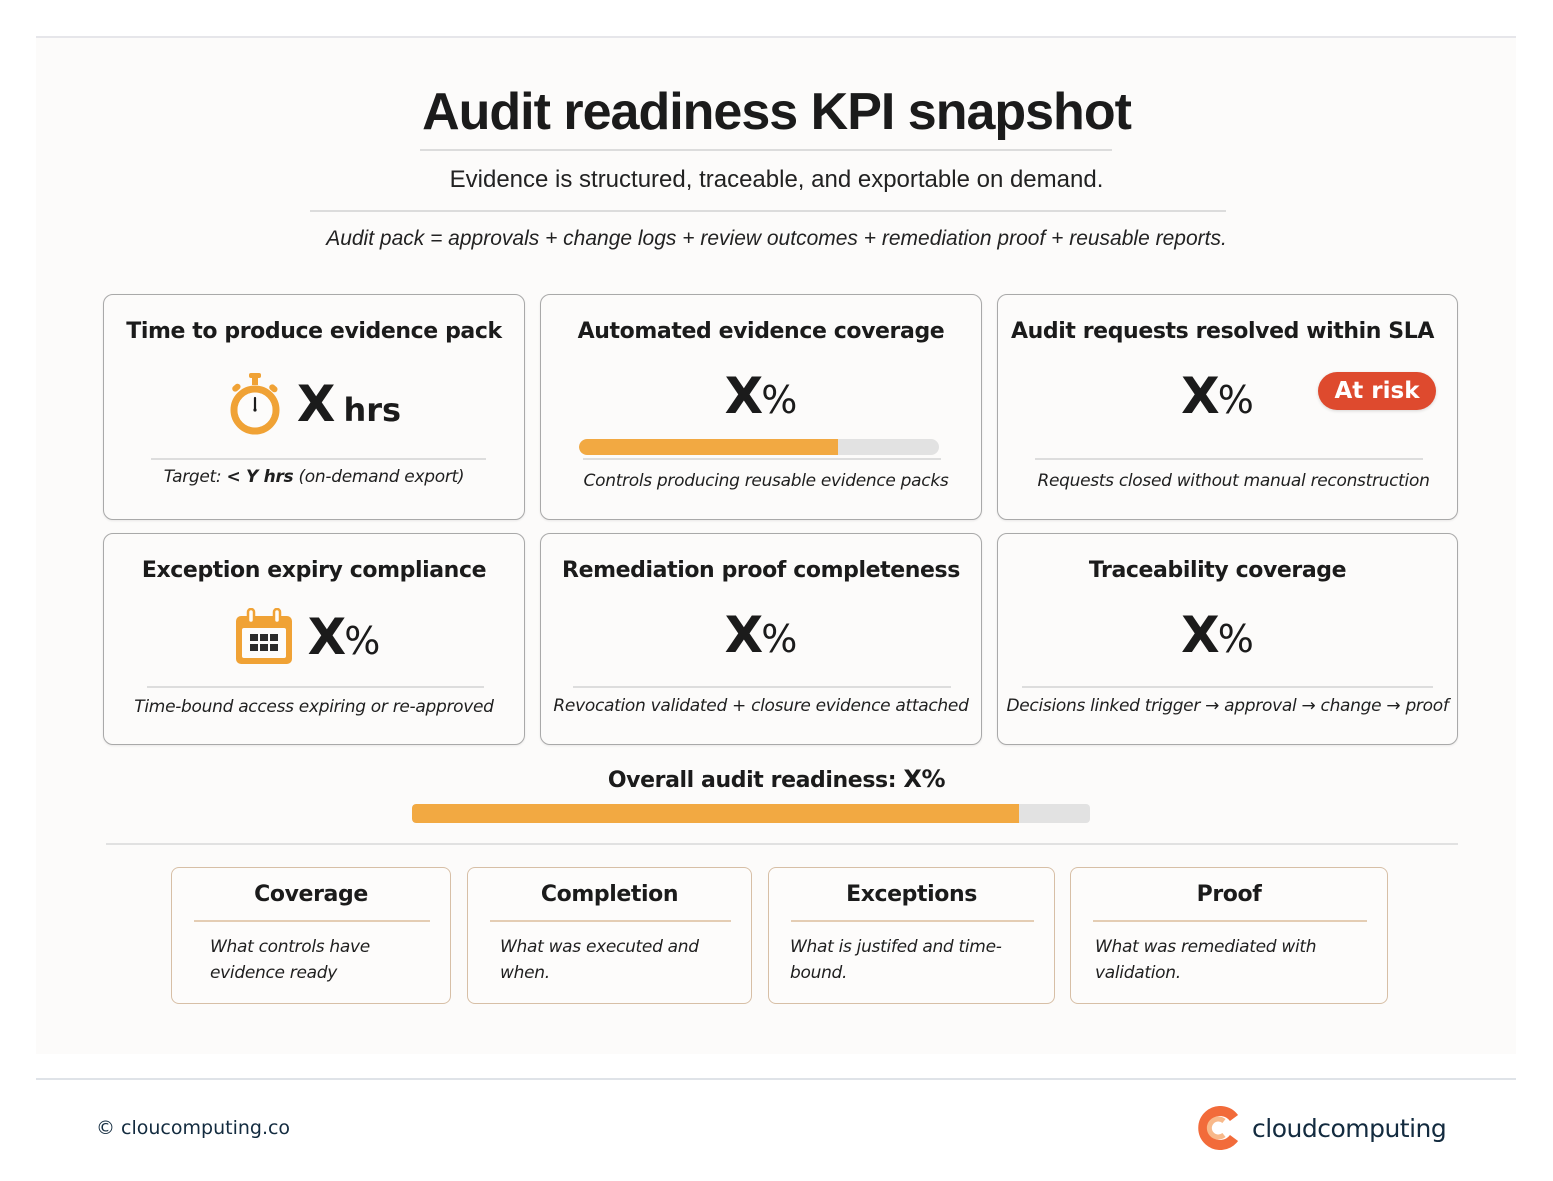 The image size is (1553, 1181). I want to click on pillar-title: Exceptions, so click(911, 894).